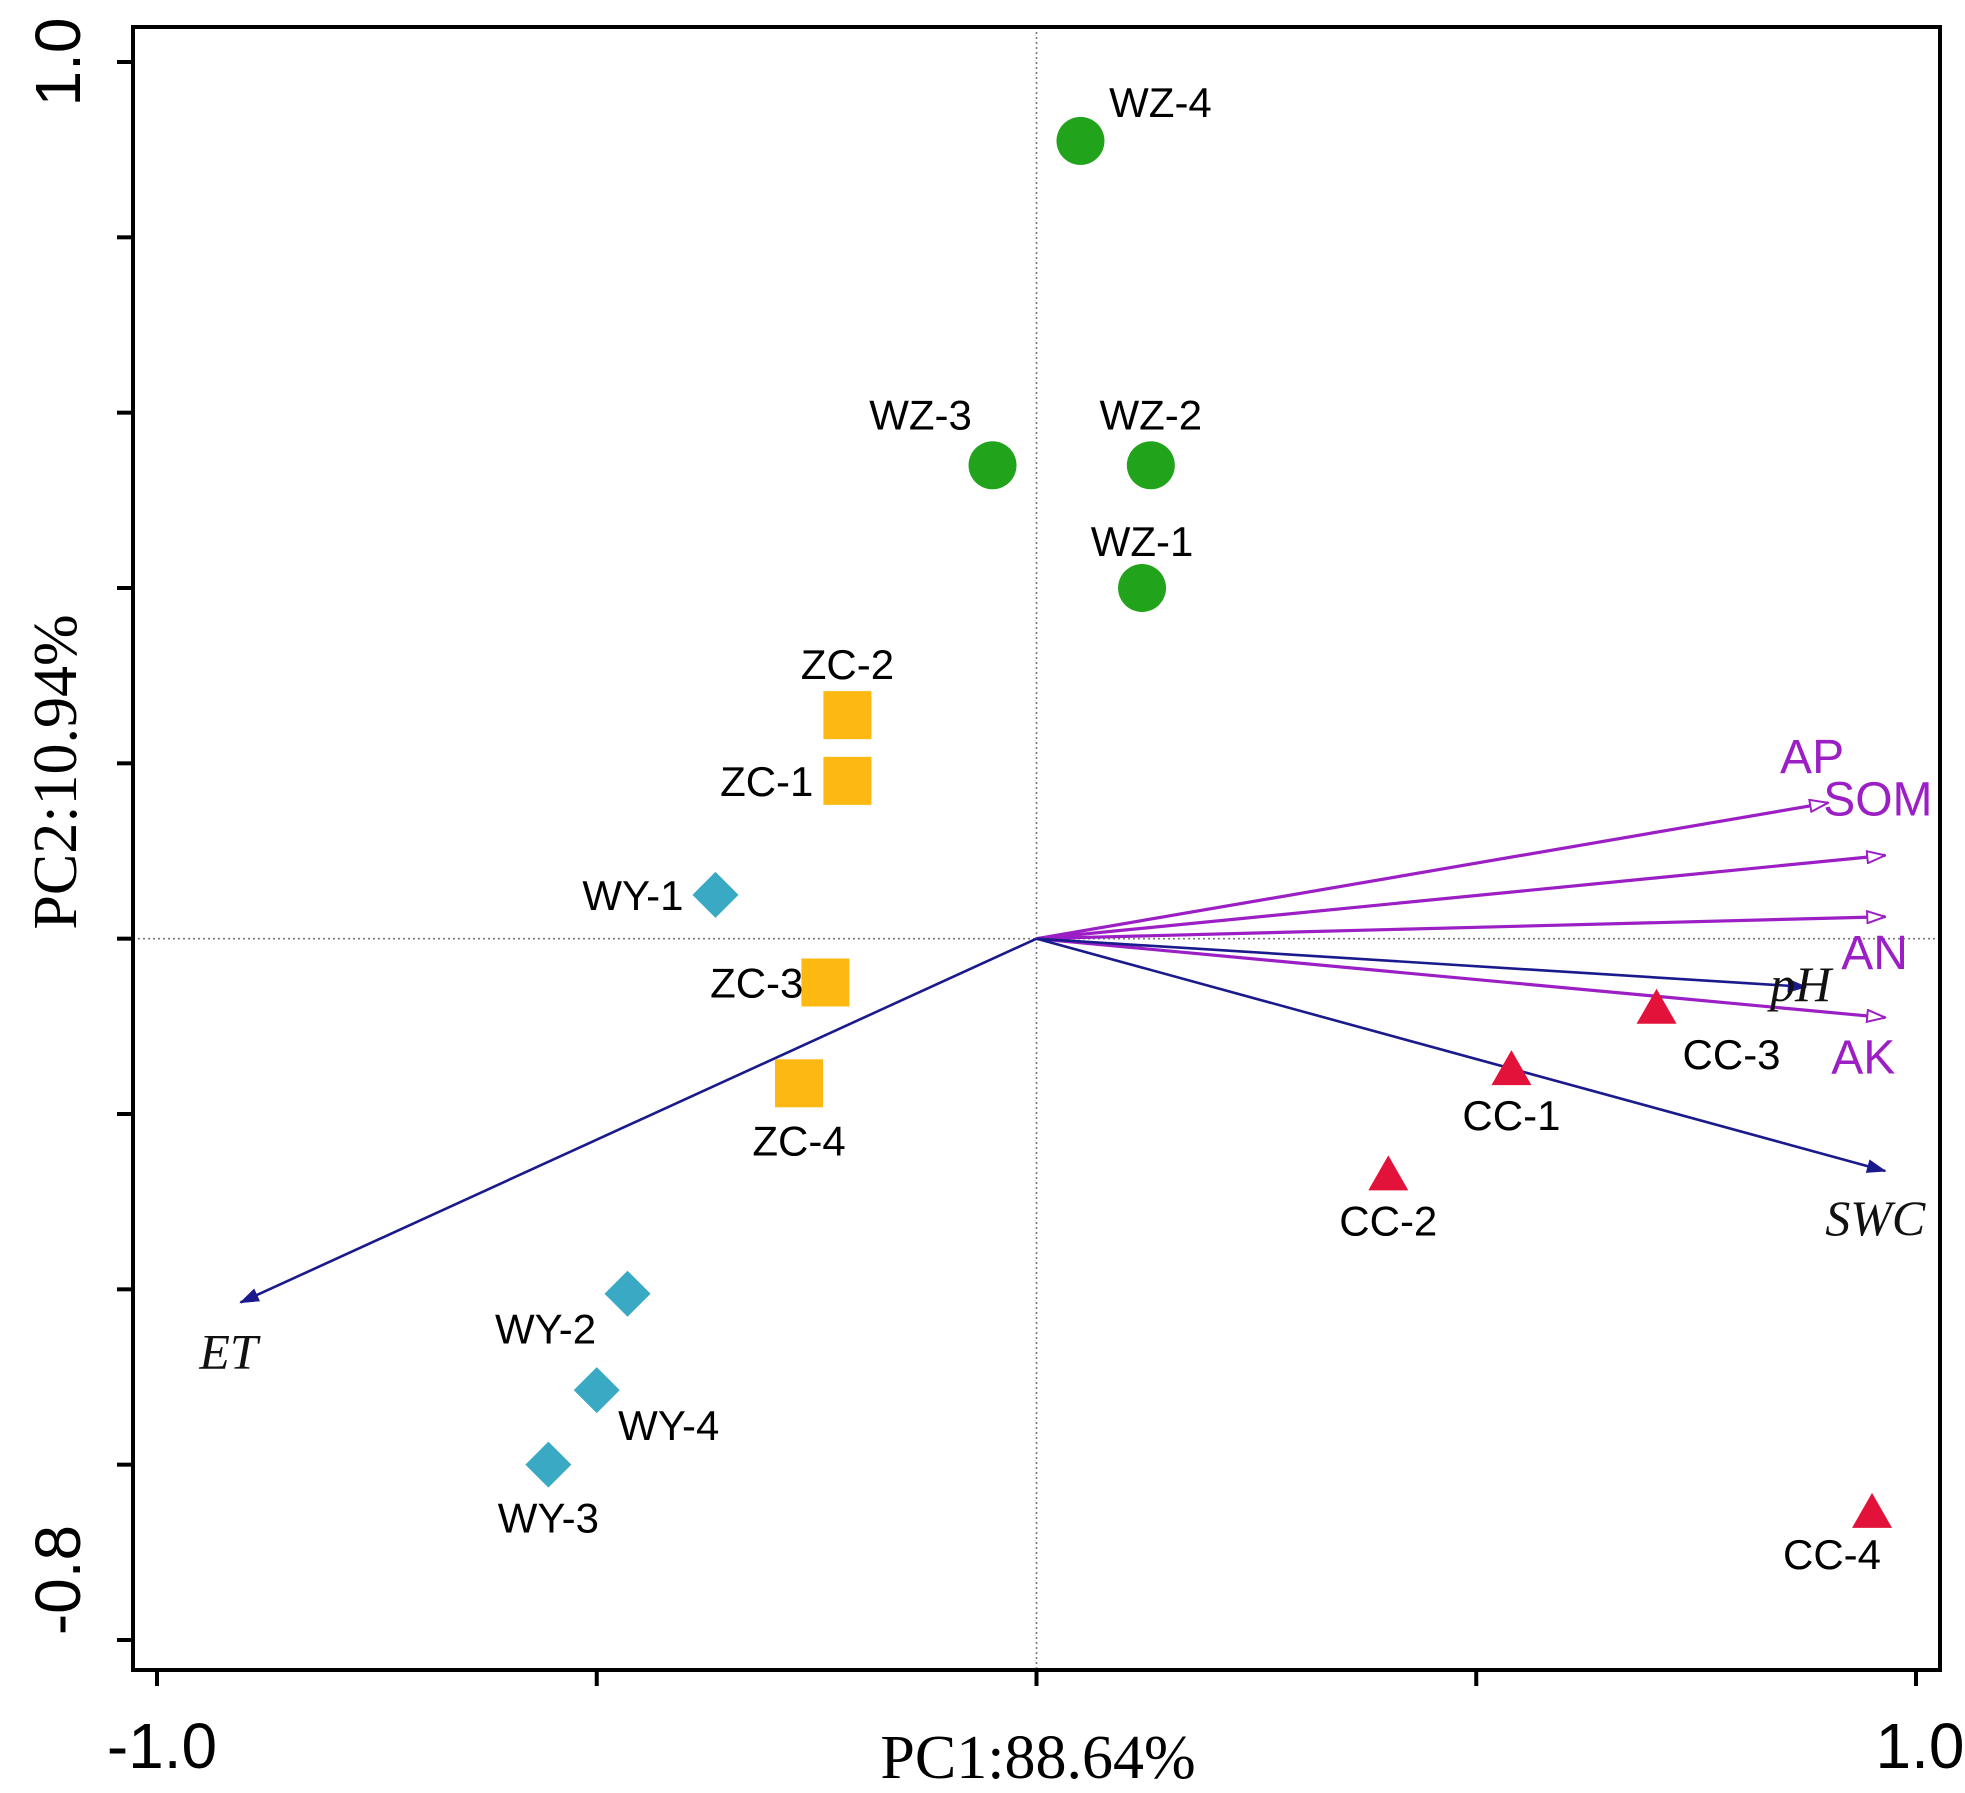 The height and width of the screenshot is (1793, 1965). I want to click on x-tick-label-min: -1.0, so click(162, 1746).